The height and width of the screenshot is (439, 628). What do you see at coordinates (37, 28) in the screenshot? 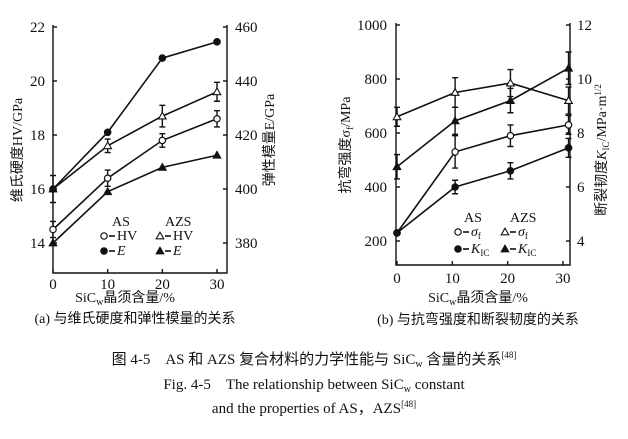
I see `left-y-tick-label: 22` at bounding box center [37, 28].